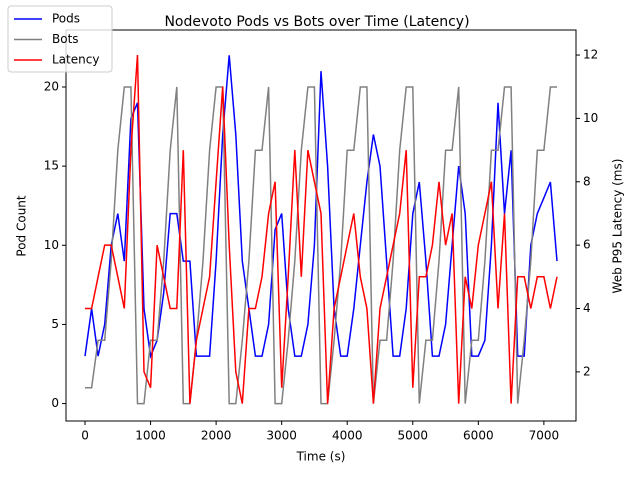 This screenshot has width=640, height=480. Describe the element at coordinates (51, 245) in the screenshot. I see `y-tick-label: 10` at that location.